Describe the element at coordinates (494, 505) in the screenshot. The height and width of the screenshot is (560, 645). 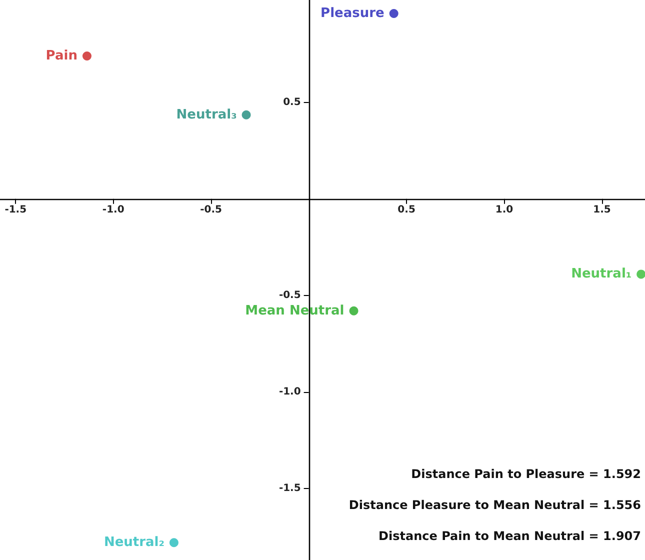
I see `annotation: Distance Pleasure to Mean Neutral = 1.556` at that location.